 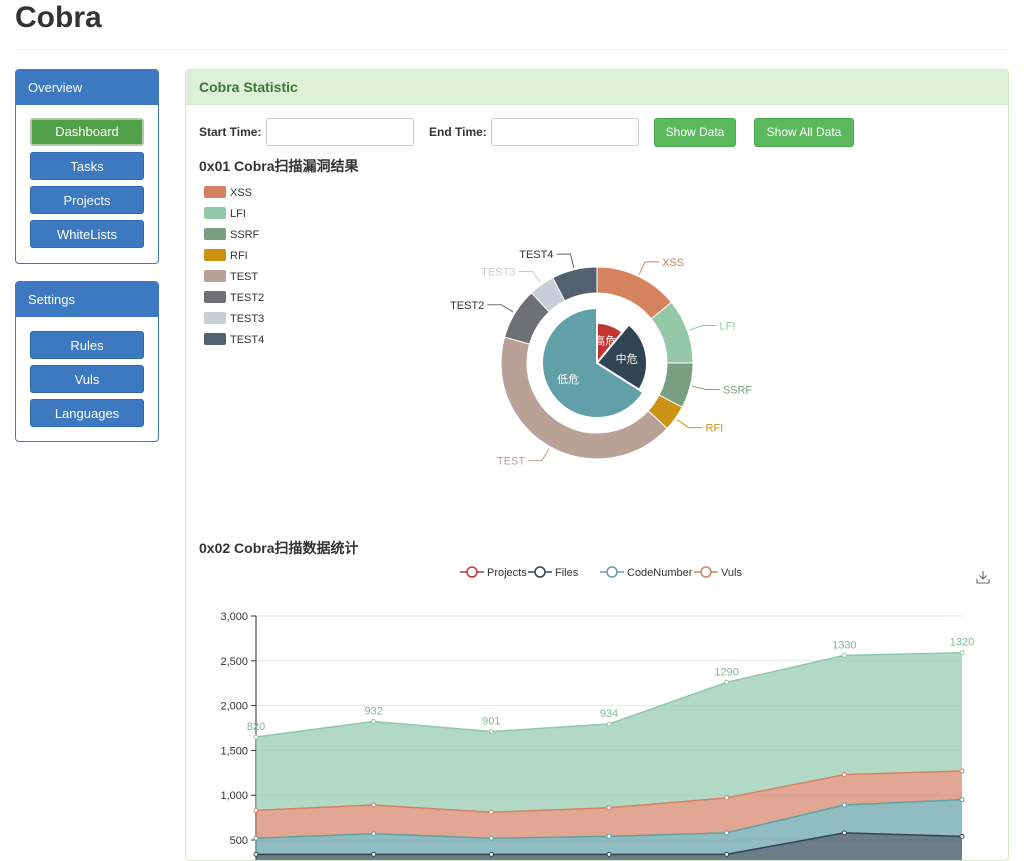 I want to click on legend-projects: Projects, so click(x=493, y=572).